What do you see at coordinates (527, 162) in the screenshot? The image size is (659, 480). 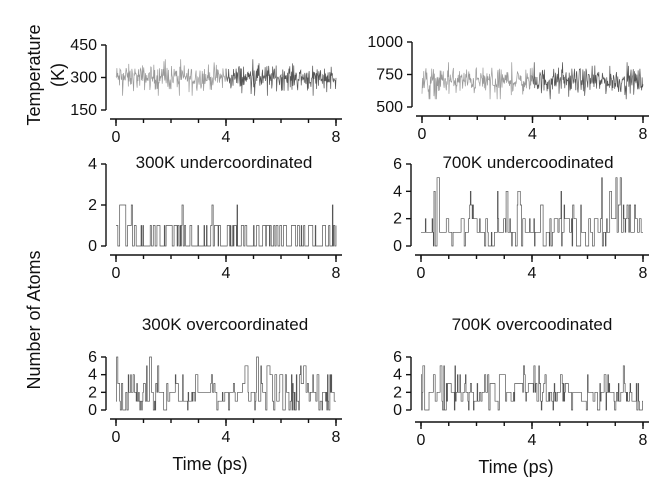 I see `panel-title: 700K undercoodinated` at bounding box center [527, 162].